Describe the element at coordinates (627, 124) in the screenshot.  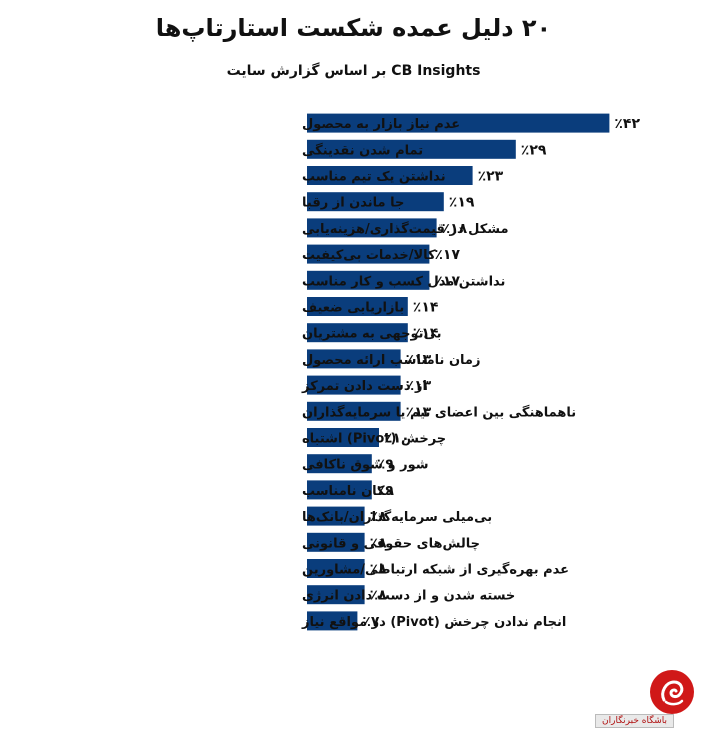
I see `value-label: ٪۴۲` at that location.